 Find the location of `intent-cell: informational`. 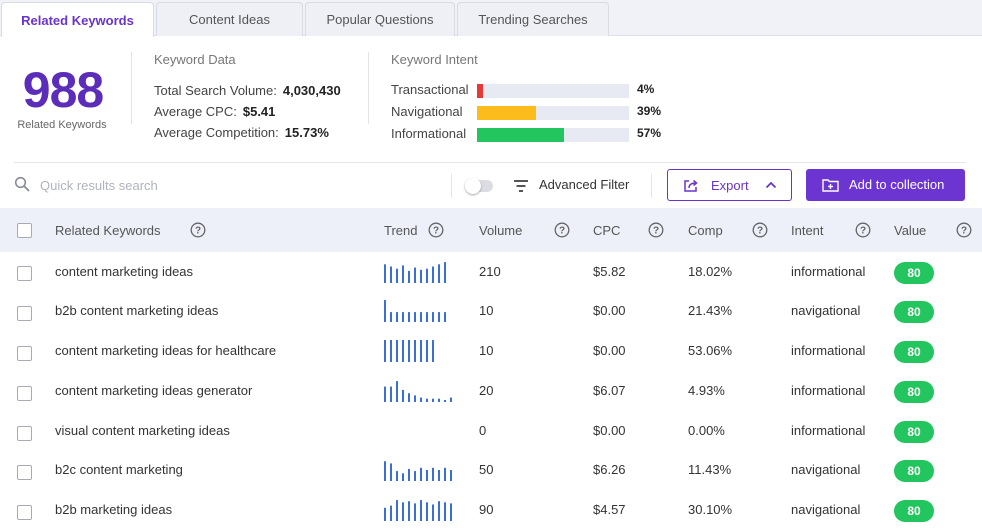

intent-cell: informational is located at coordinates (828, 390).